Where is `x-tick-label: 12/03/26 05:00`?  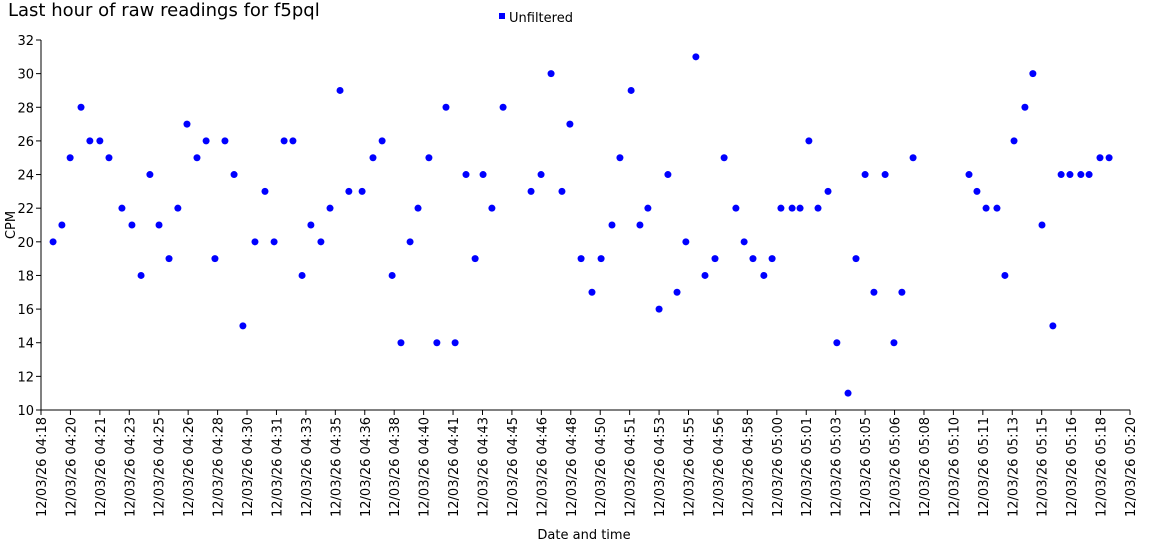
x-tick-label: 12/03/26 05:00 is located at coordinates (778, 467).